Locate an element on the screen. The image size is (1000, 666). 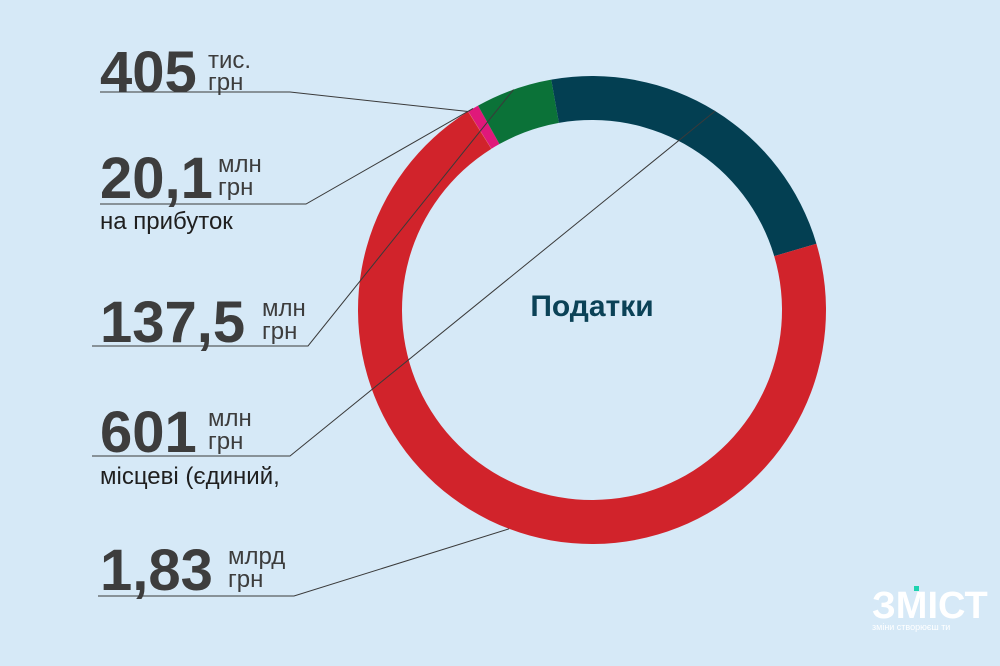
slice-unit-top: тис. is located at coordinates (229, 60).